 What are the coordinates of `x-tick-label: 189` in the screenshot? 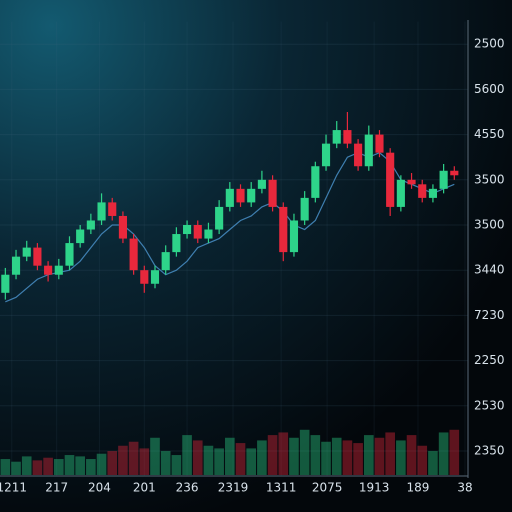 It's located at (418, 488).